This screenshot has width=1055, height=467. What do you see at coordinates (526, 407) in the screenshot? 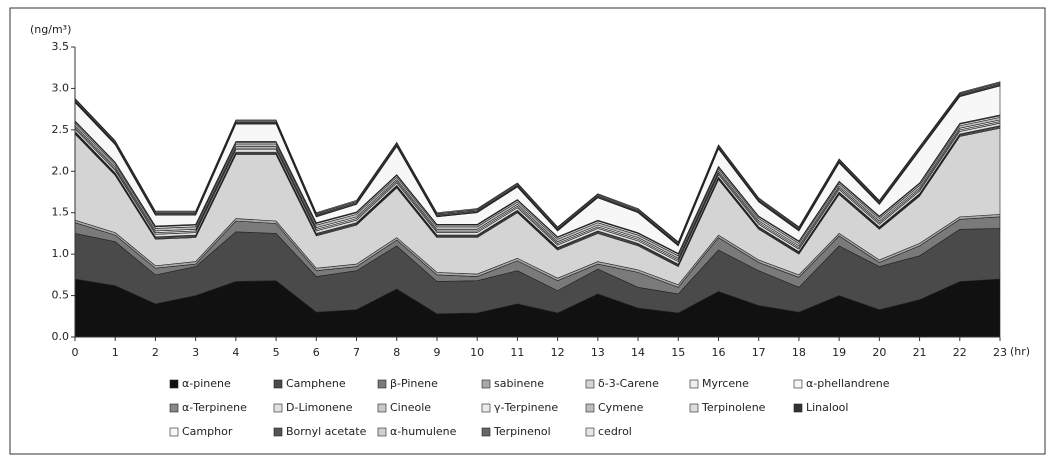
I see `legend-label: γ-Terpinene` at bounding box center [526, 407].